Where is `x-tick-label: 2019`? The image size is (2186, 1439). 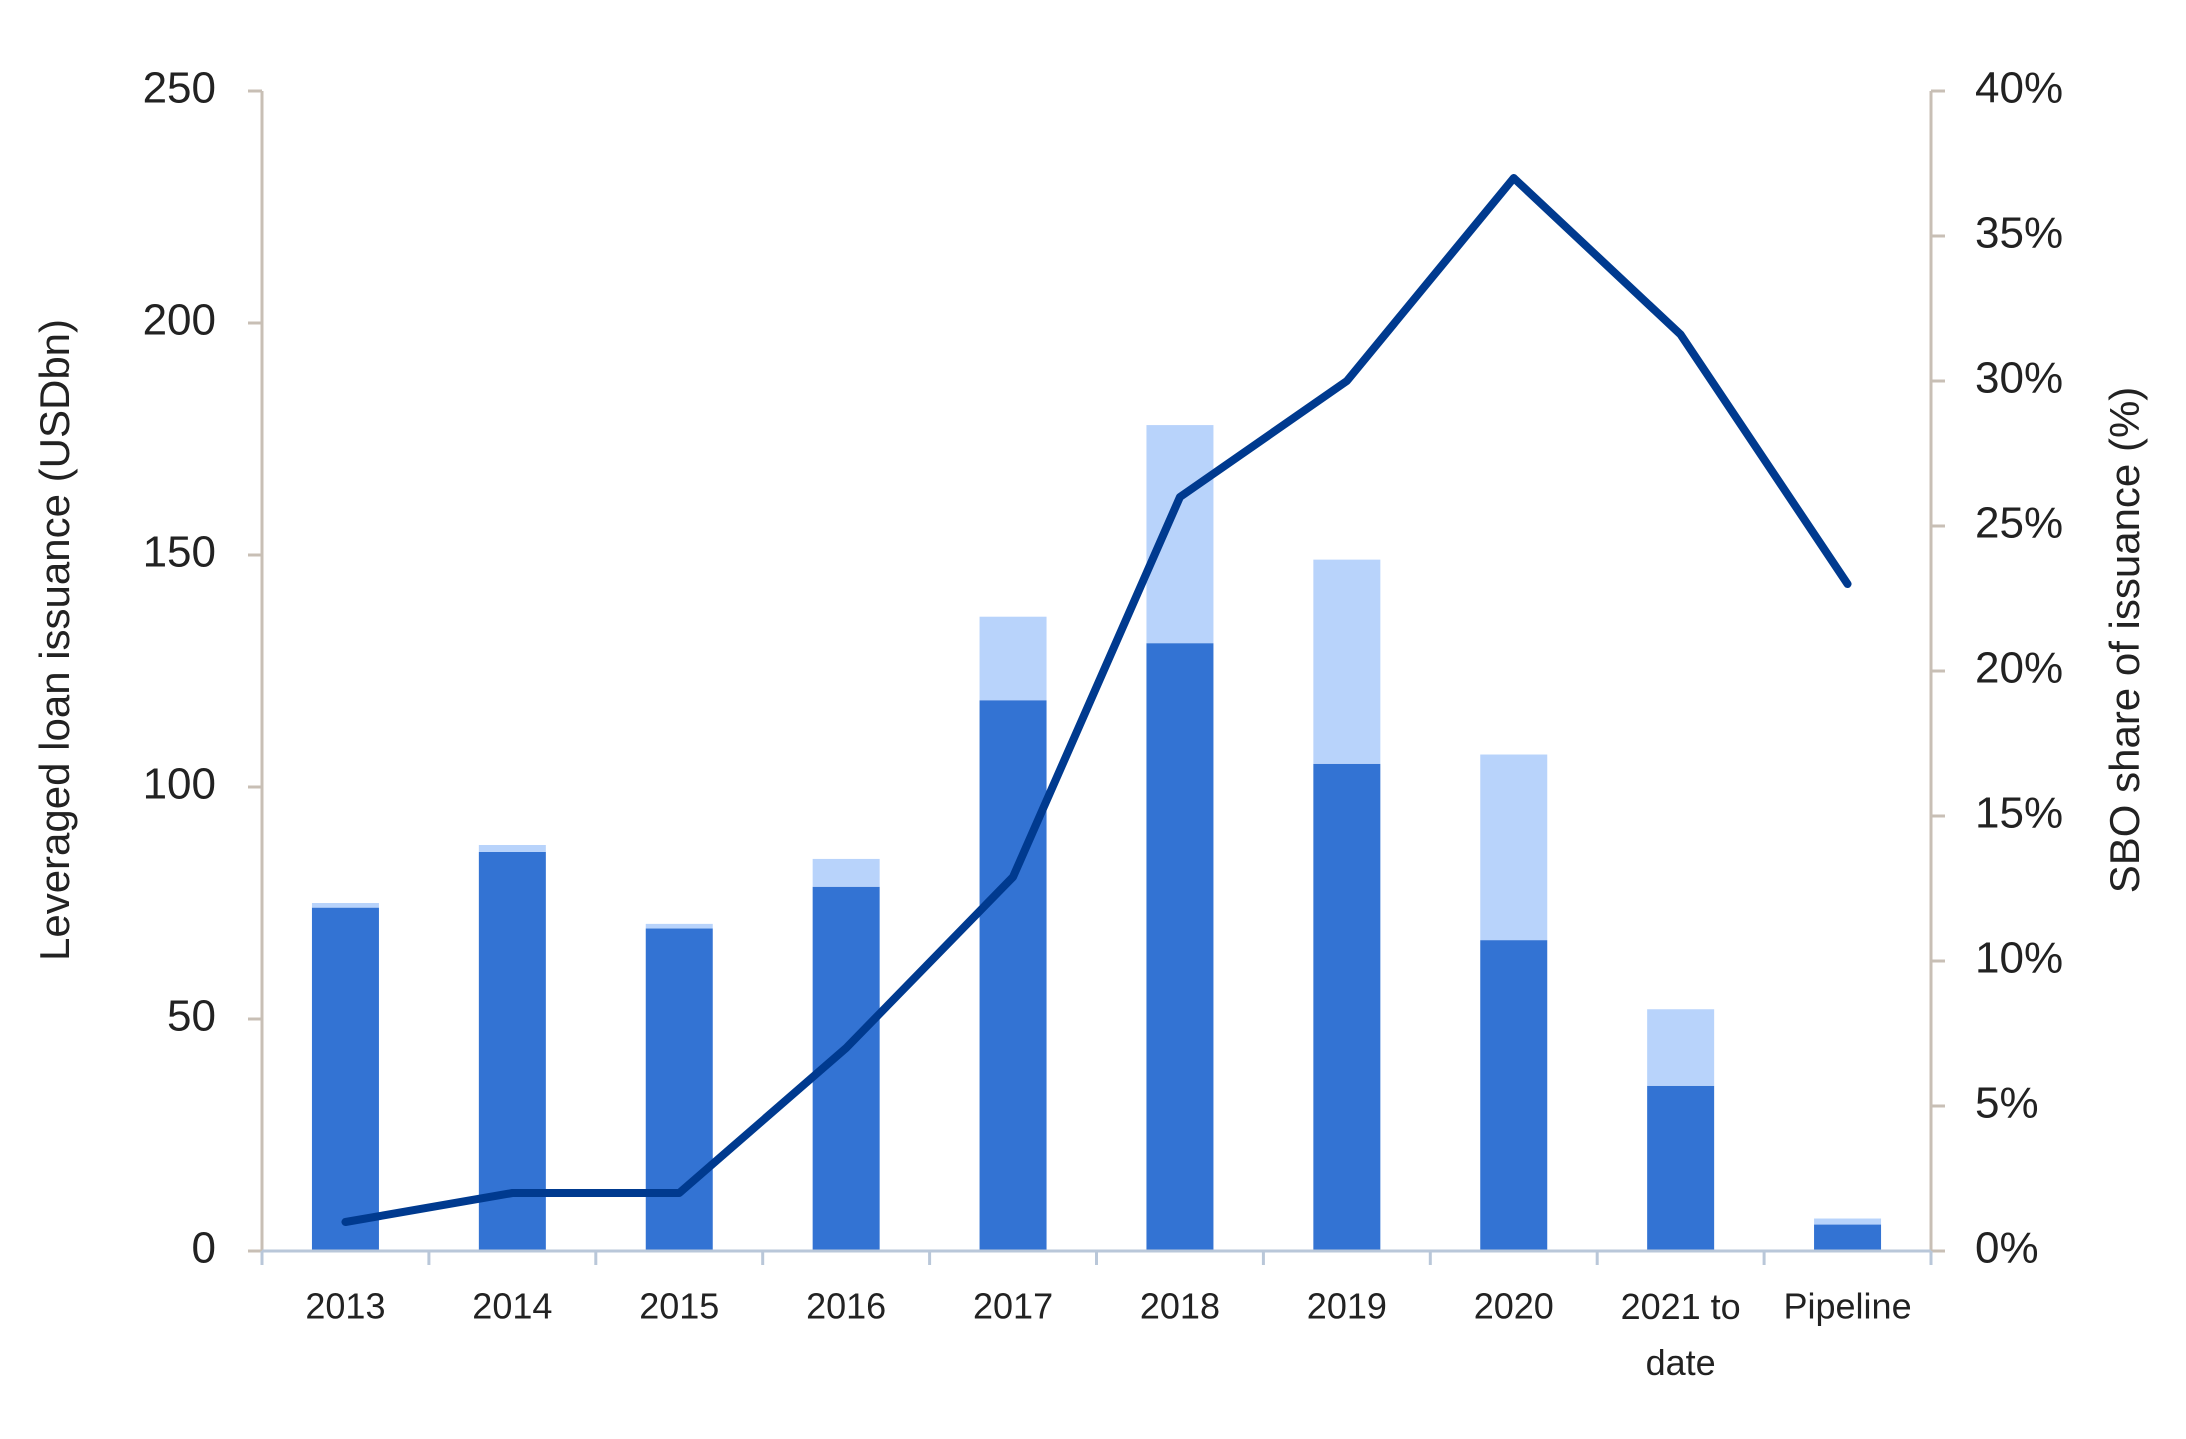 x-tick-label: 2019 is located at coordinates (1347, 1306).